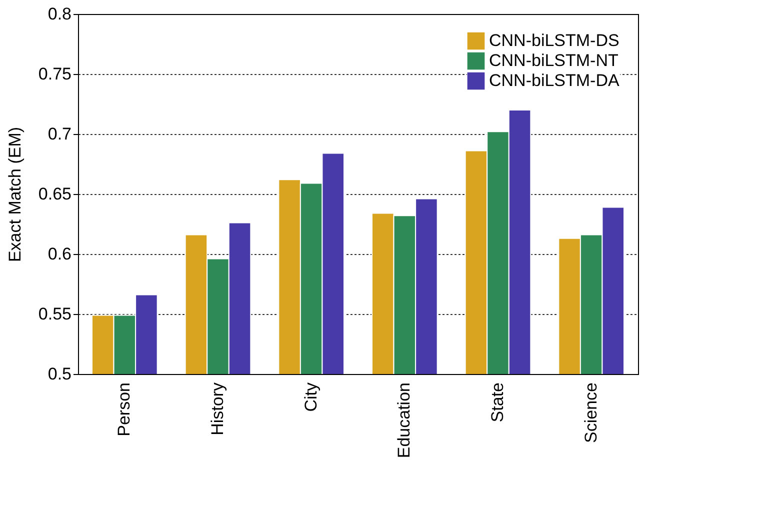  Describe the element at coordinates (554, 80) in the screenshot. I see `legend-label: CNN-biLSTM-DA` at that location.